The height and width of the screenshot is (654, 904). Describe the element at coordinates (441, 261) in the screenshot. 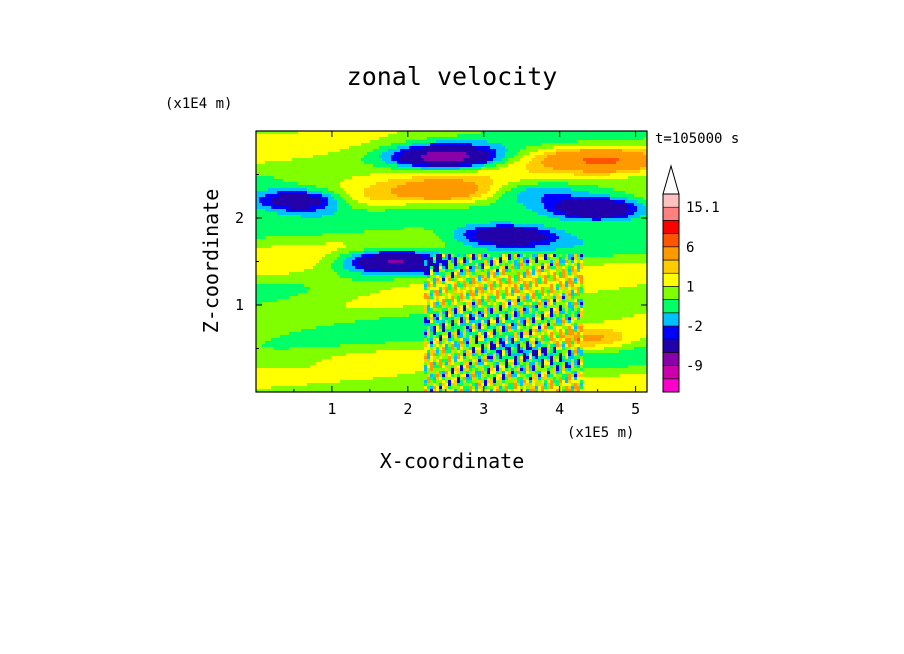

I see `y-axis: 12` at that location.